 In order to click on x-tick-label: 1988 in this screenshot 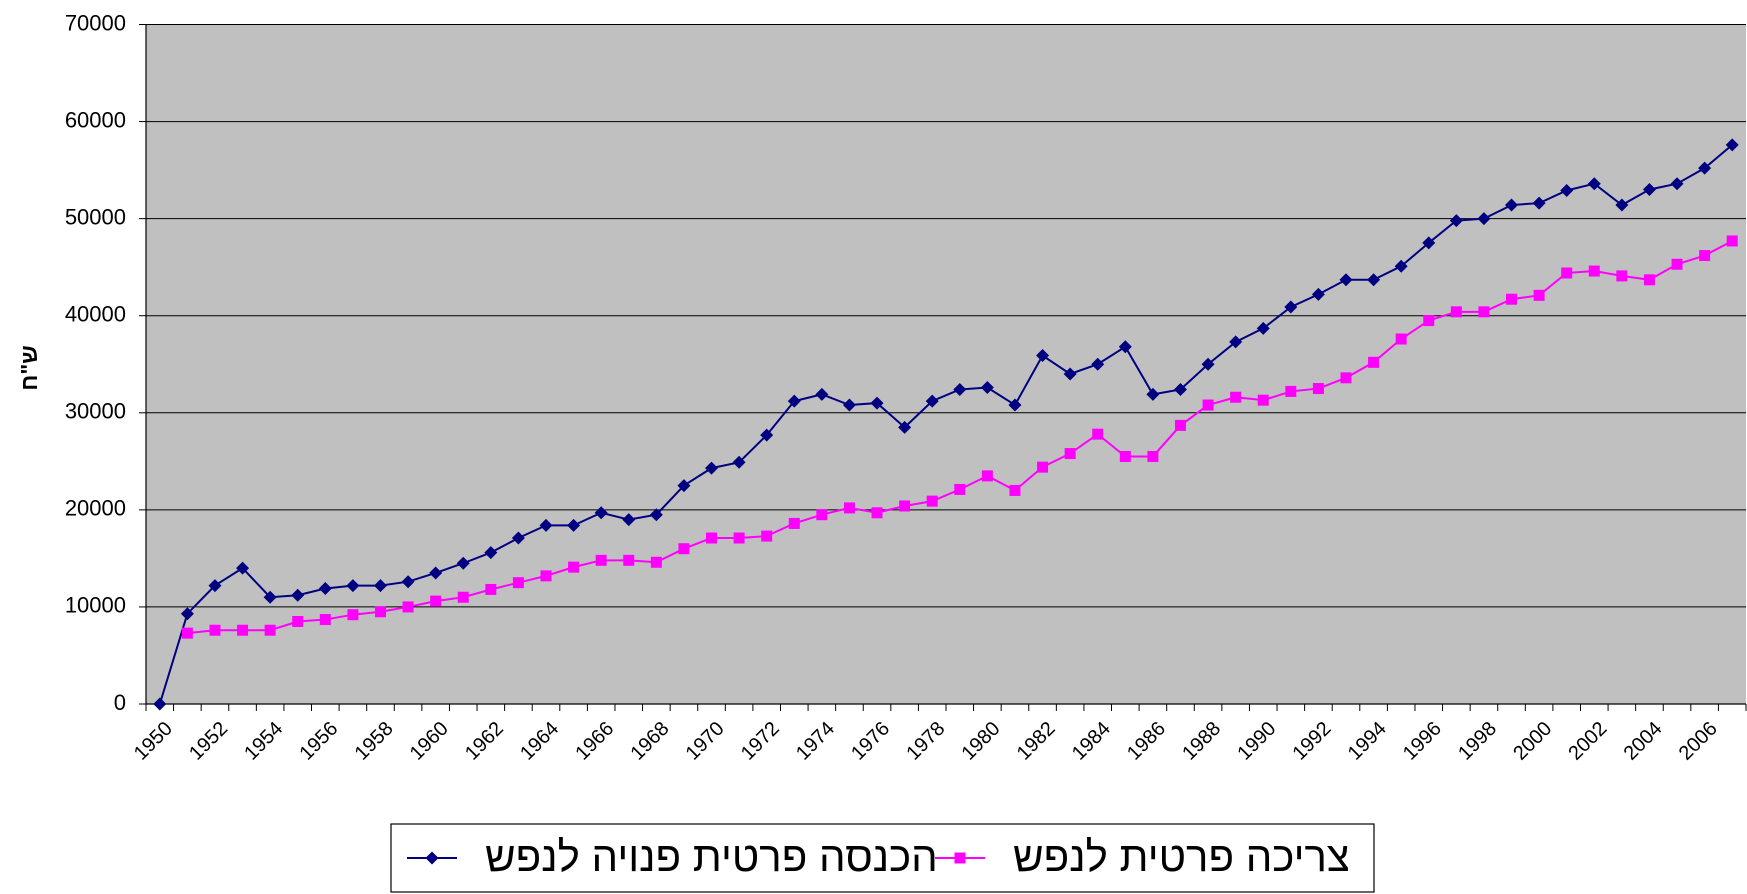, I will do `click(1201, 741)`.